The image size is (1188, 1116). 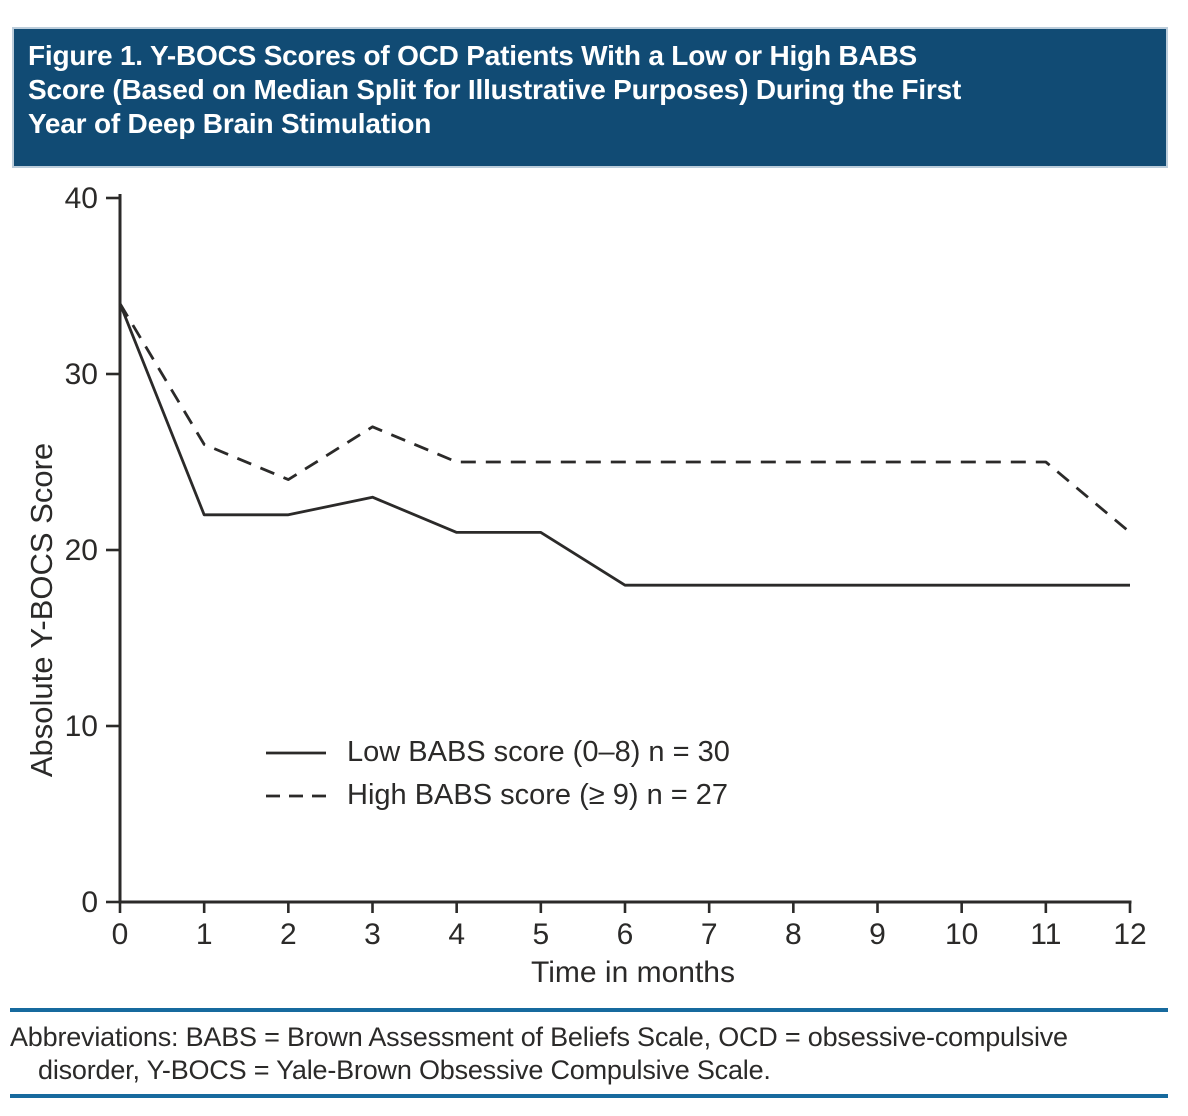 What do you see at coordinates (589, 1010) in the screenshot?
I see `divider-top` at bounding box center [589, 1010].